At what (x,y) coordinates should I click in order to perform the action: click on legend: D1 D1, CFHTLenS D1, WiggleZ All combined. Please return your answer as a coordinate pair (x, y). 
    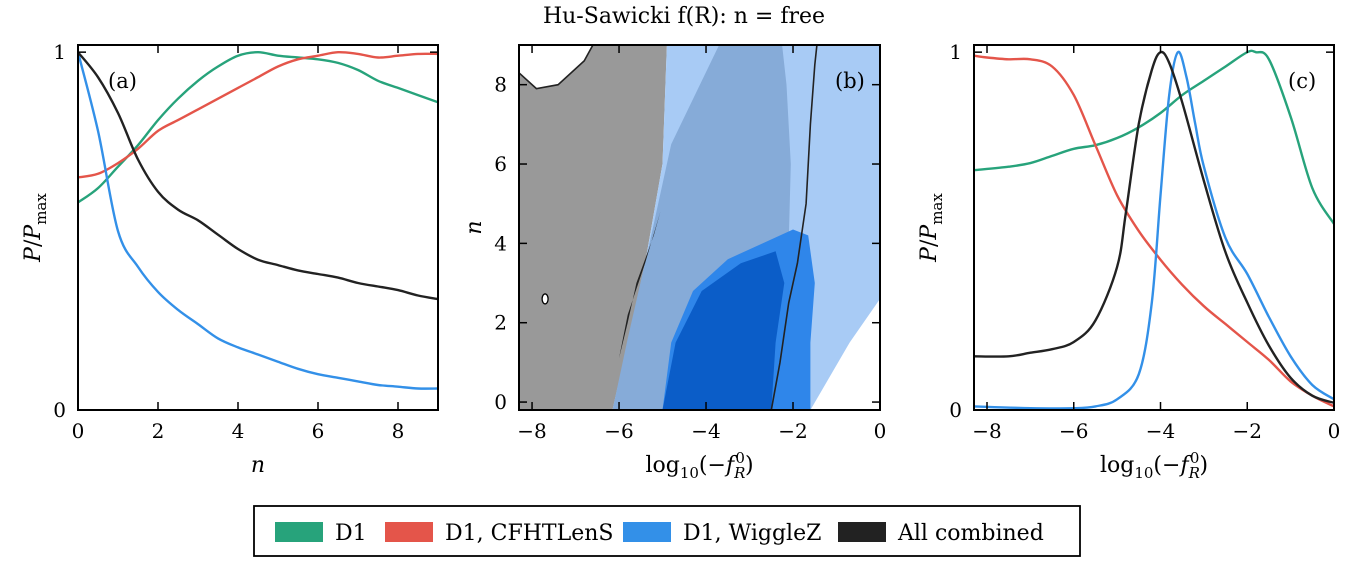
    Looking at the image, I should click on (667, 531).